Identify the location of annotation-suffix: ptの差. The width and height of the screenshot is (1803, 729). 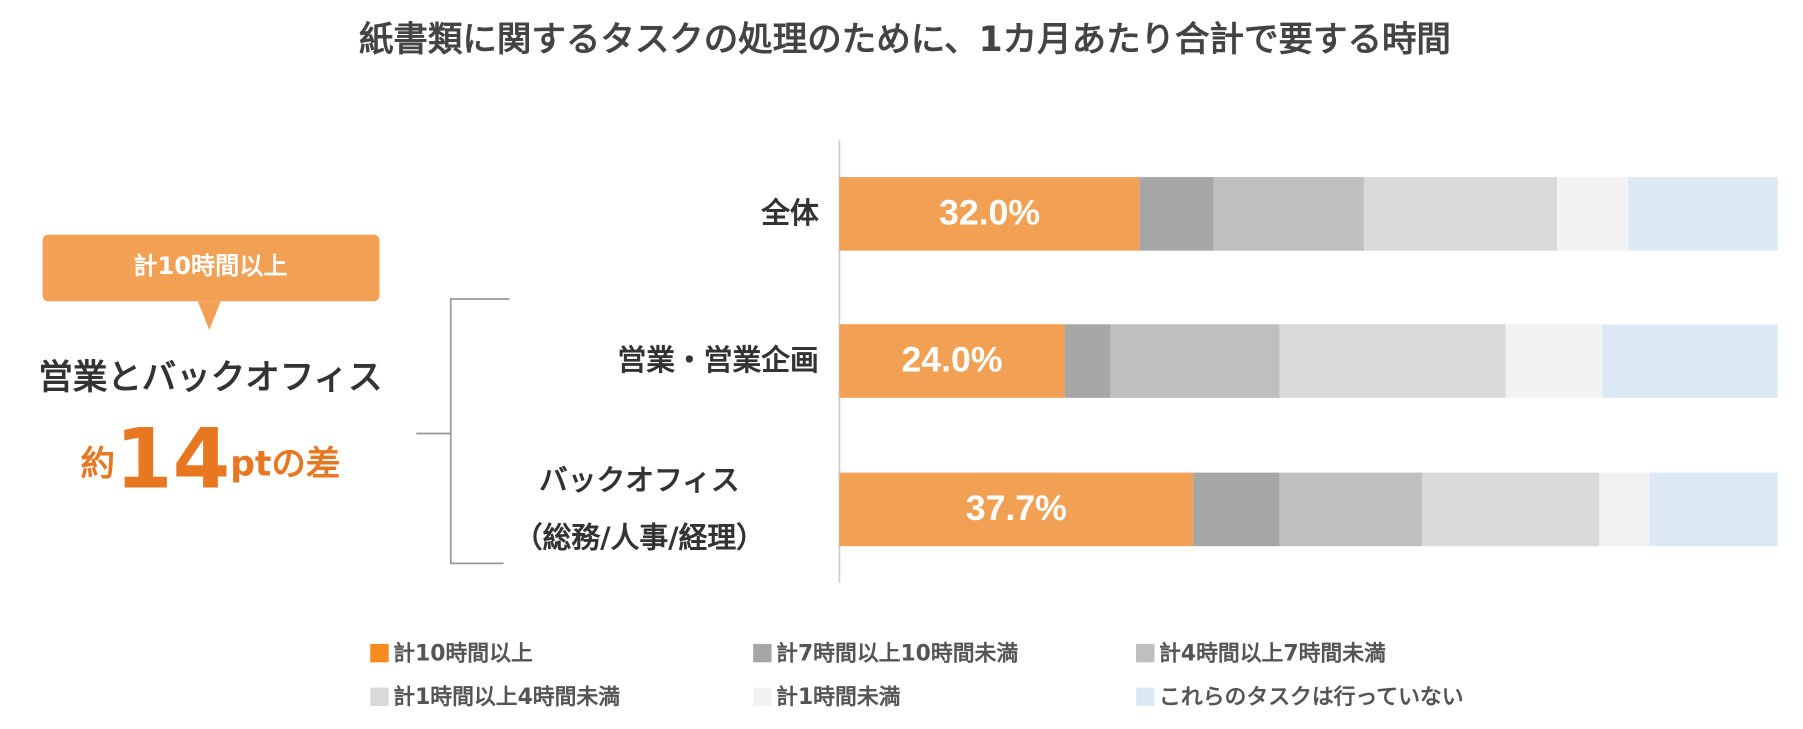
(285, 464).